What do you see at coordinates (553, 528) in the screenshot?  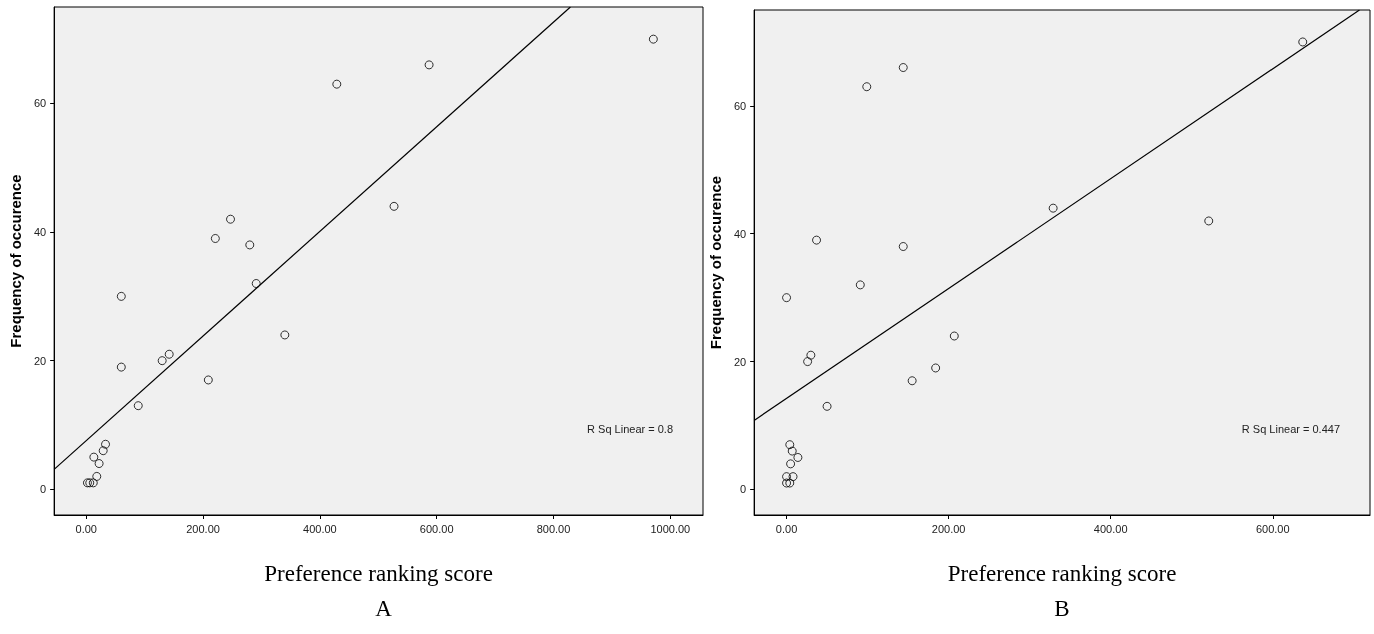 I see `x-tick-label: 800.00` at bounding box center [553, 528].